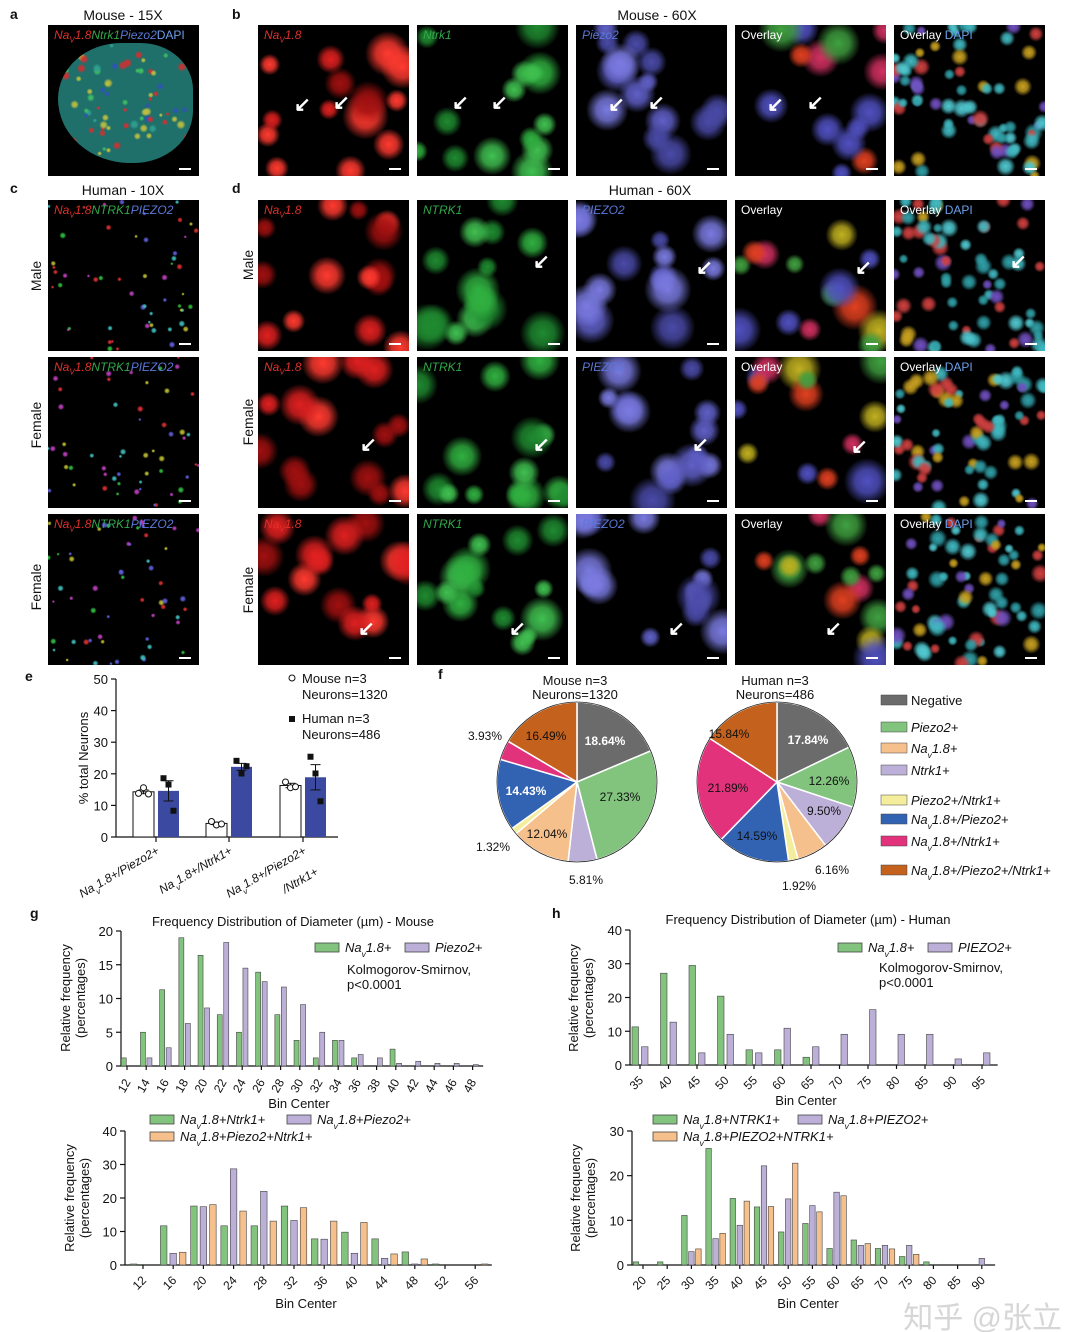  I want to click on x-tick-label: 45, so click(694, 1083).